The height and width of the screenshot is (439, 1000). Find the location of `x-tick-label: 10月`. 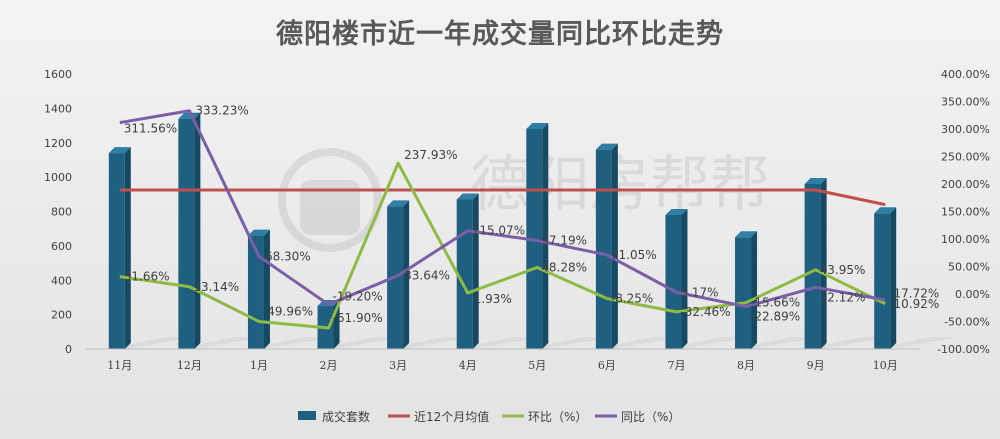

x-tick-label: 10月 is located at coordinates (885, 365).